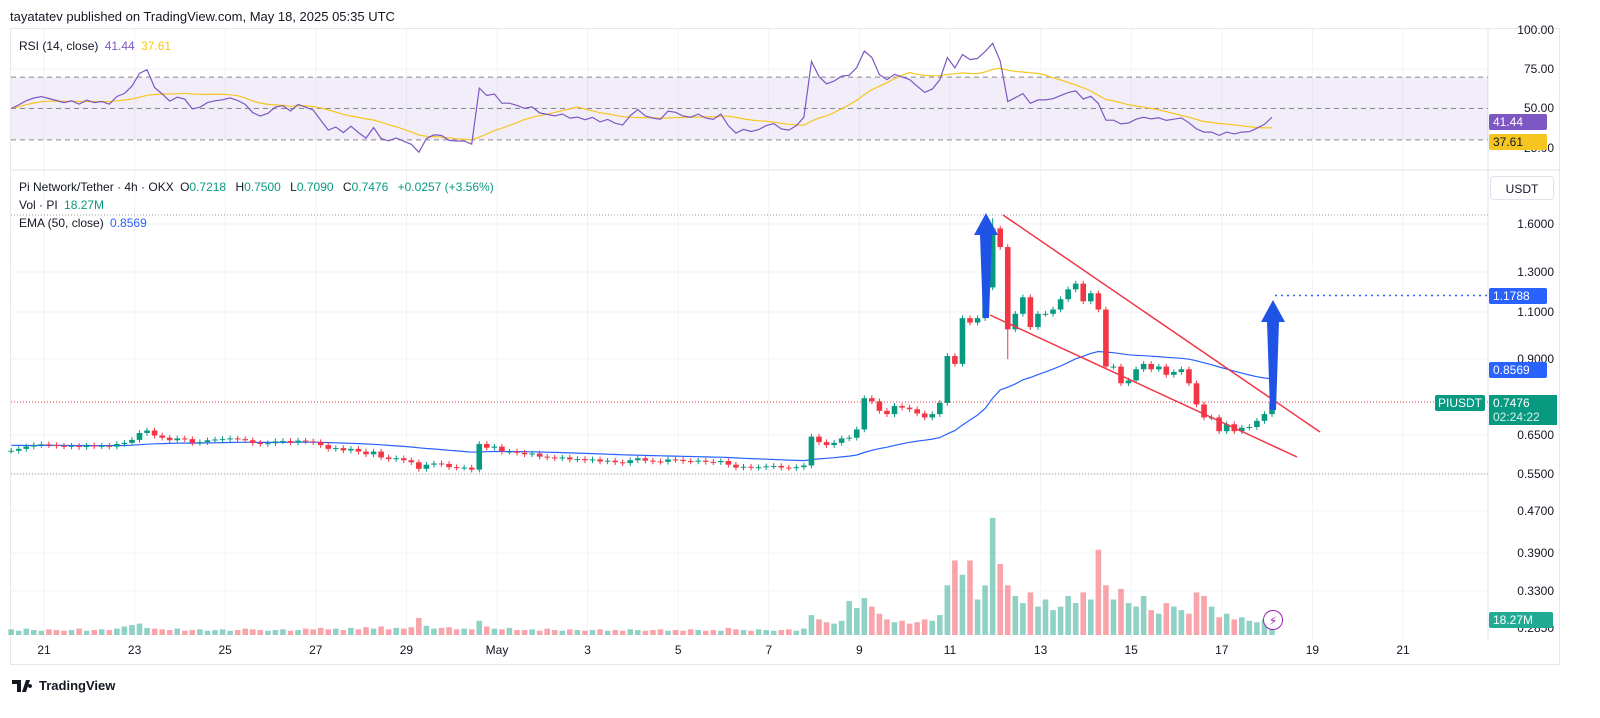 The width and height of the screenshot is (1600, 718). Describe the element at coordinates (1521, 620) in the screenshot. I see `volume-tag: 18.27M` at that location.